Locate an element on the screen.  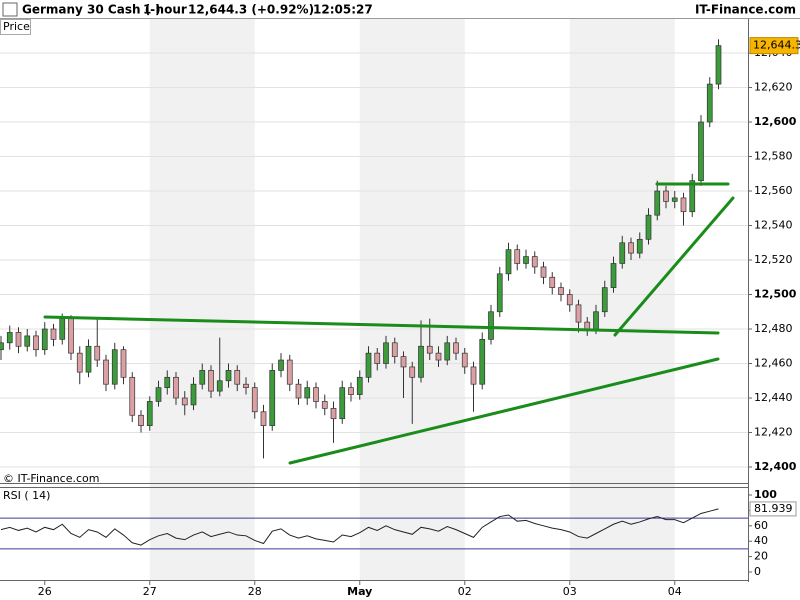
x-tick-label: 04 is located at coordinates (675, 591).